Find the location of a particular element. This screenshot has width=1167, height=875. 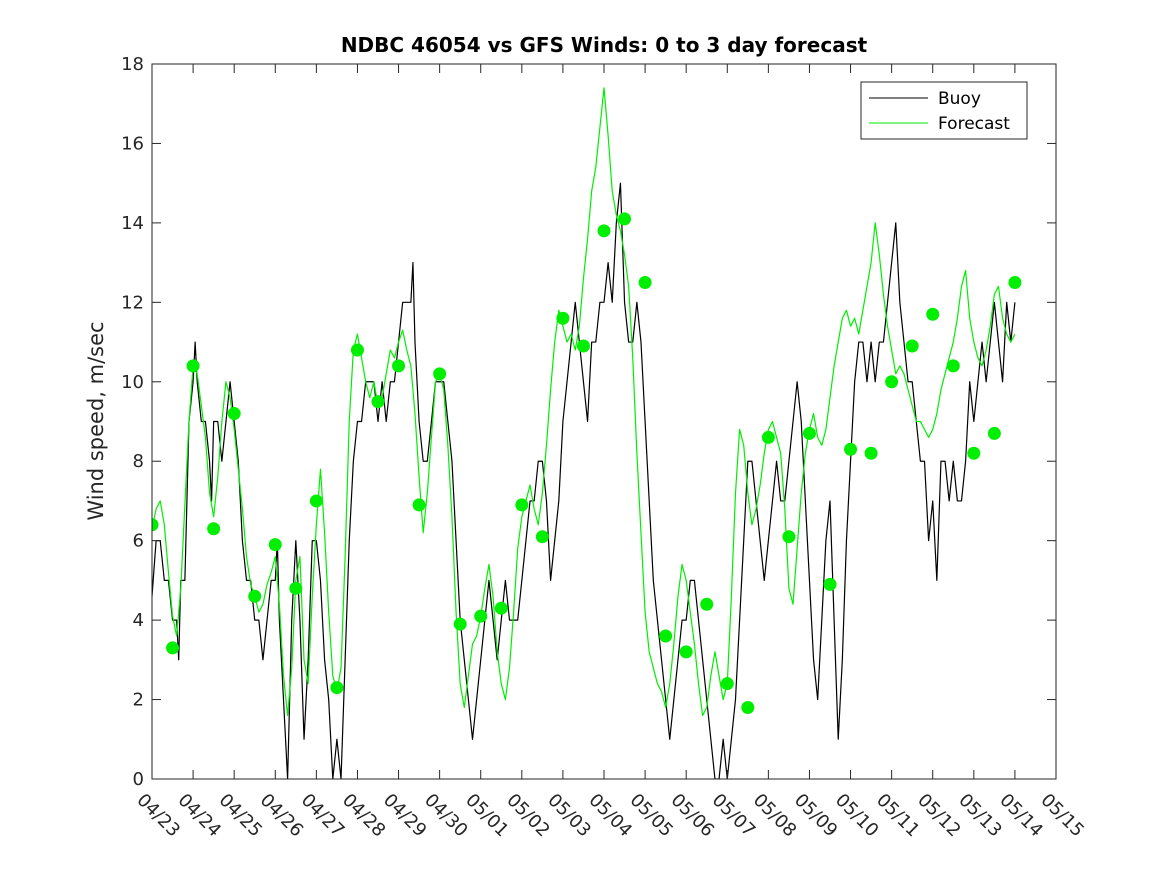

y-tick-label: 6 is located at coordinates (138, 541).